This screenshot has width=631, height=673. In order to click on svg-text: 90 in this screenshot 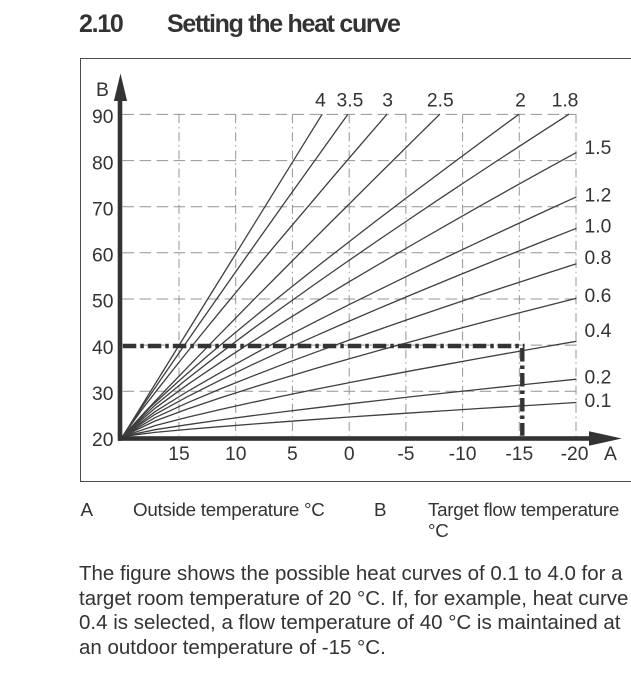, I will do `click(102, 117)`.